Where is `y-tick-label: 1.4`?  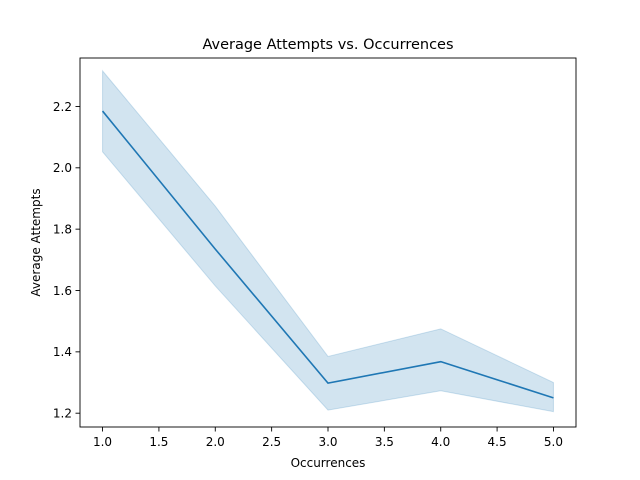
y-tick-label: 1.4 is located at coordinates (62, 352).